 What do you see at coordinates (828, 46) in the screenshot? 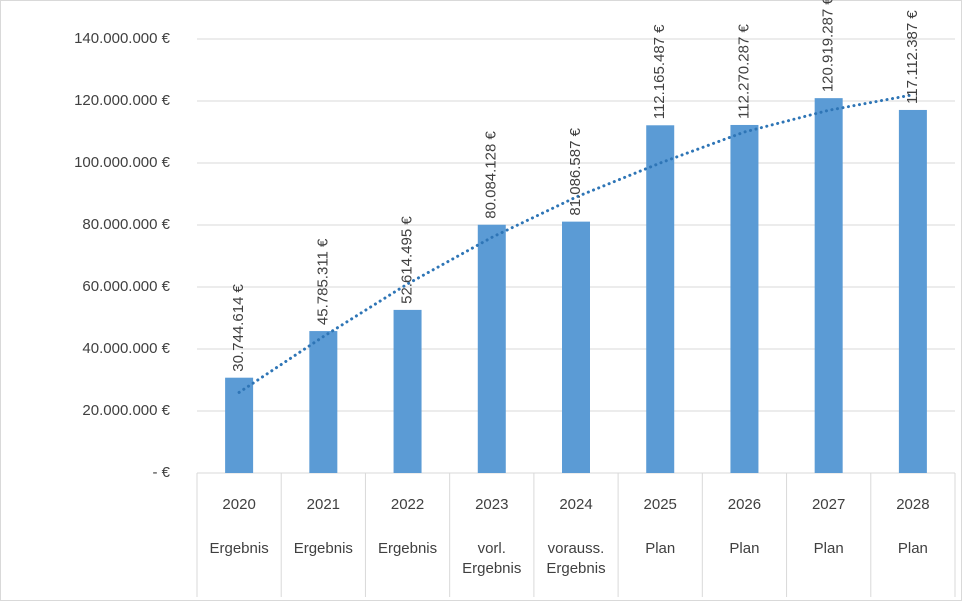
I see `data-label: 120.919.287 €` at bounding box center [828, 46].